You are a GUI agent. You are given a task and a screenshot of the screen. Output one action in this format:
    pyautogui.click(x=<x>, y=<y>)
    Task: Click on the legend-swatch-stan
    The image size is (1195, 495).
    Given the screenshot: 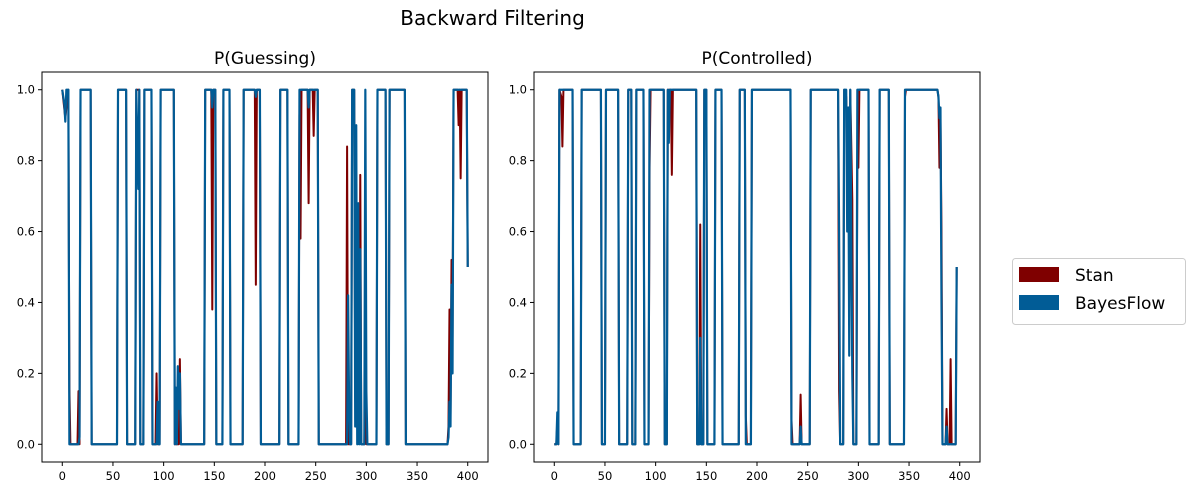 What is the action you would take?
    pyautogui.click(x=1039, y=274)
    